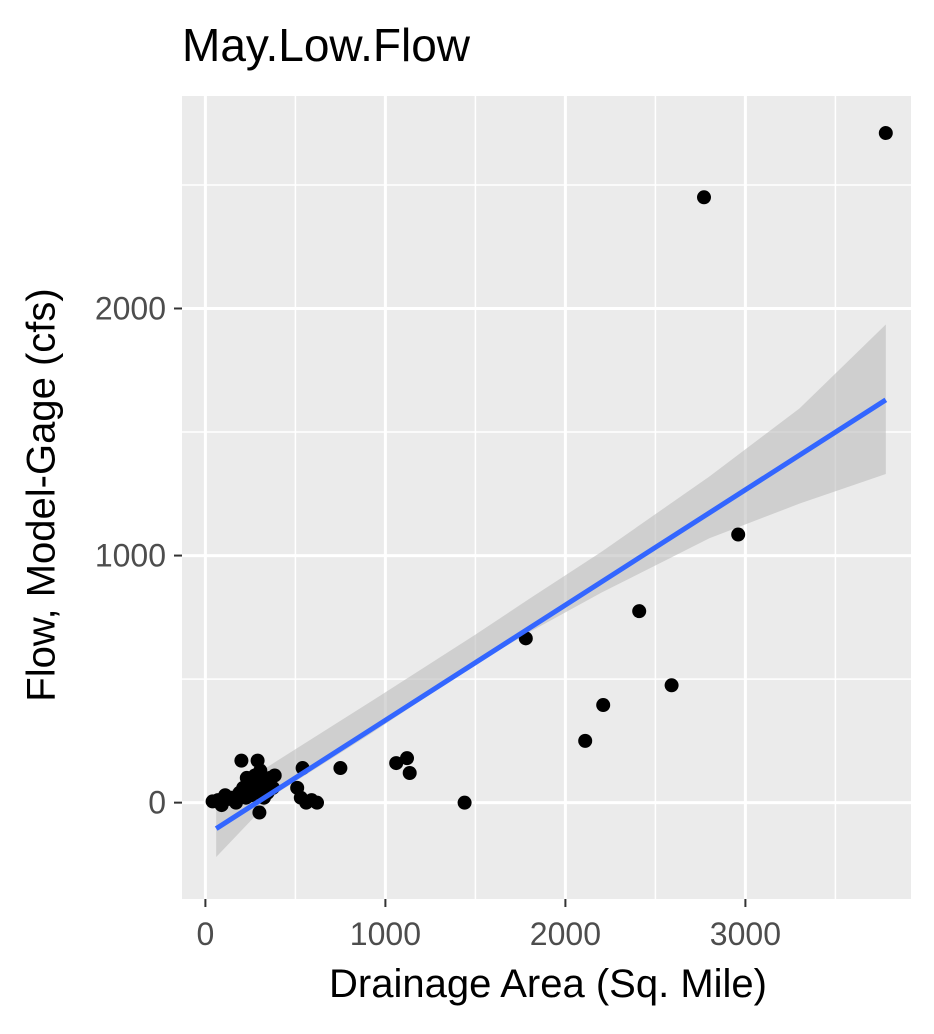 This screenshot has height=1034, width=934. I want to click on x-tick-label: 2000, so click(565, 934).